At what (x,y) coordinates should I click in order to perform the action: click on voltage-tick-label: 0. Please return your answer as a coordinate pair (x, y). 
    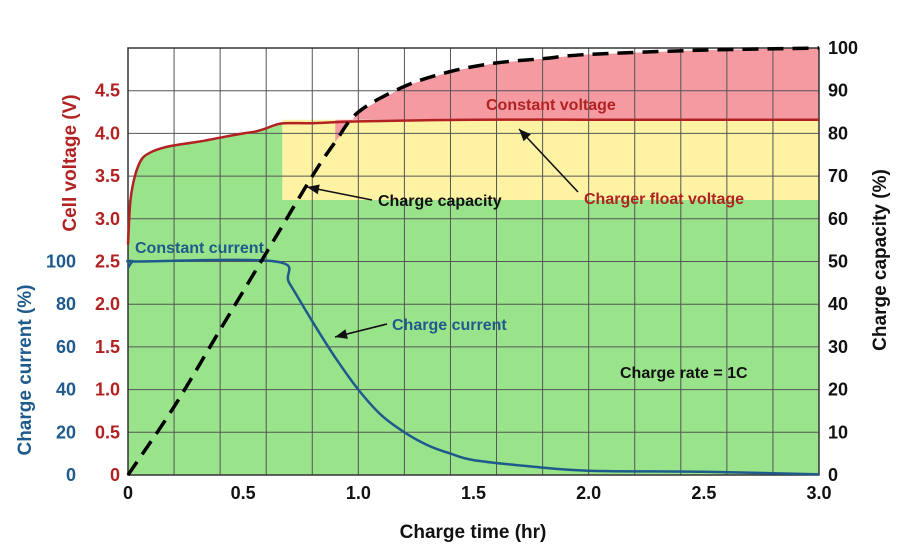
    Looking at the image, I should click on (115, 475).